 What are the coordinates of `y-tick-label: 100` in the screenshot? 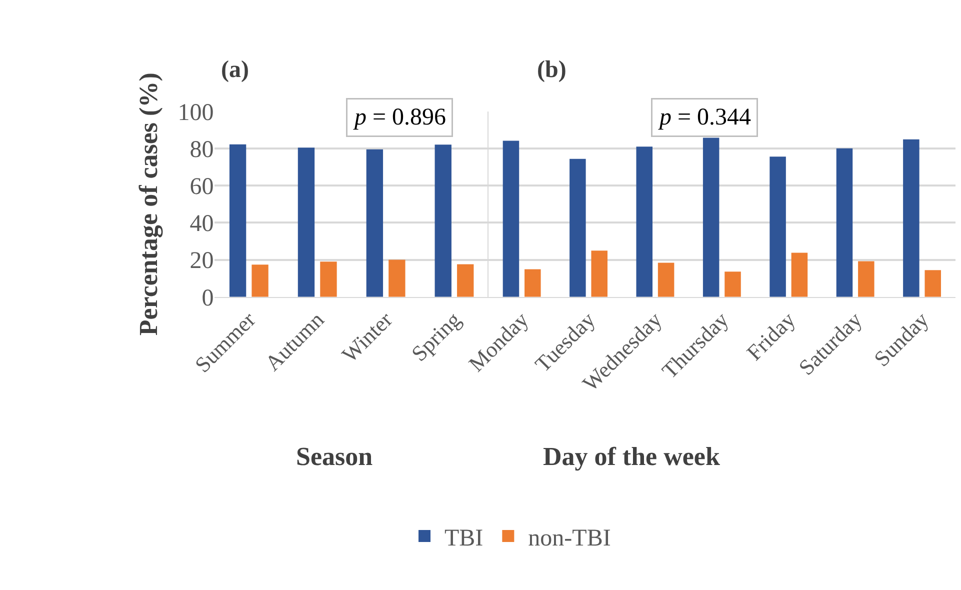 It's located at (196, 113).